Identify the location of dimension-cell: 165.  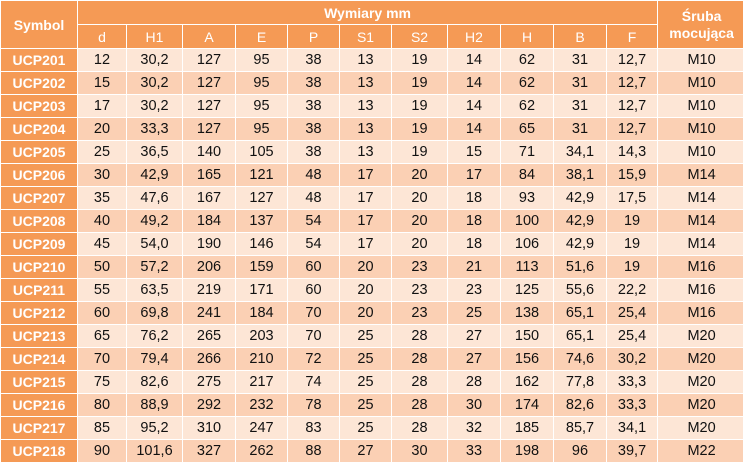
(209, 175).